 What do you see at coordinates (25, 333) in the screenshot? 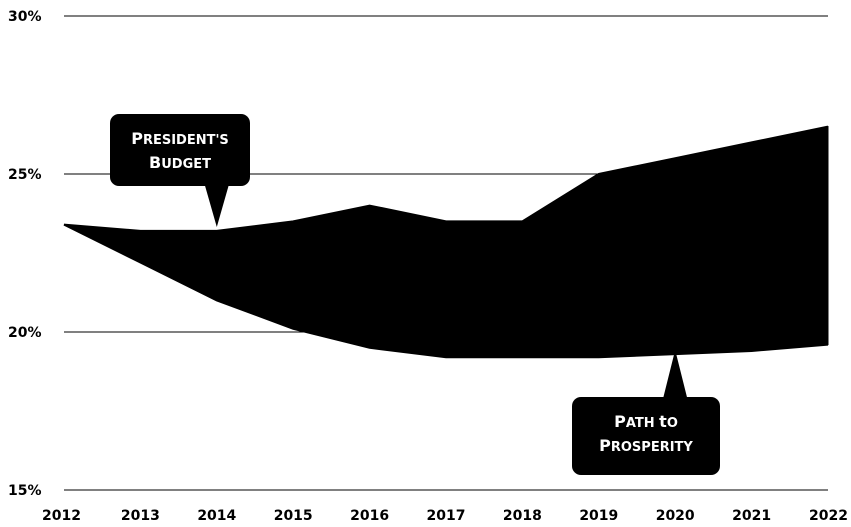
I see `y-tick-label: 20%` at bounding box center [25, 333].